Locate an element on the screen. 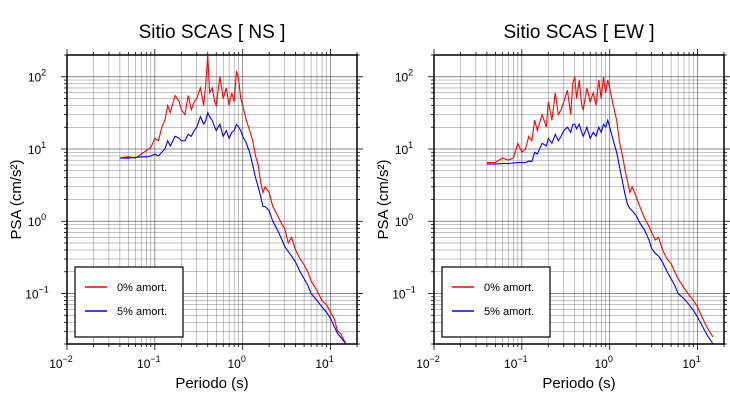 The image size is (730, 405). chart-title: Sitio SCAS [ NS ] is located at coordinates (212, 32).